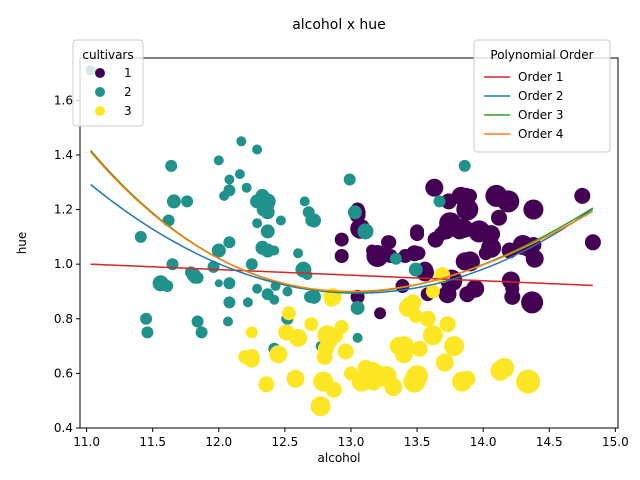 Image resolution: width=640 pixels, height=480 pixels. I want to click on x-tick-label: 14.5, so click(549, 442).